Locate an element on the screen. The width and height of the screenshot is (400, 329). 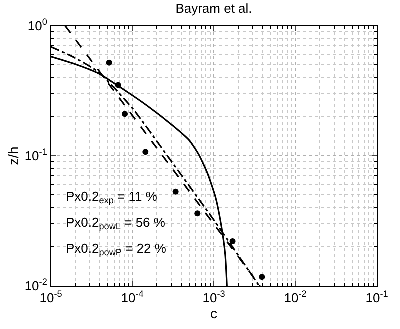
y-tick-label: 10$^{-1}$ is located at coordinates (36, 155).